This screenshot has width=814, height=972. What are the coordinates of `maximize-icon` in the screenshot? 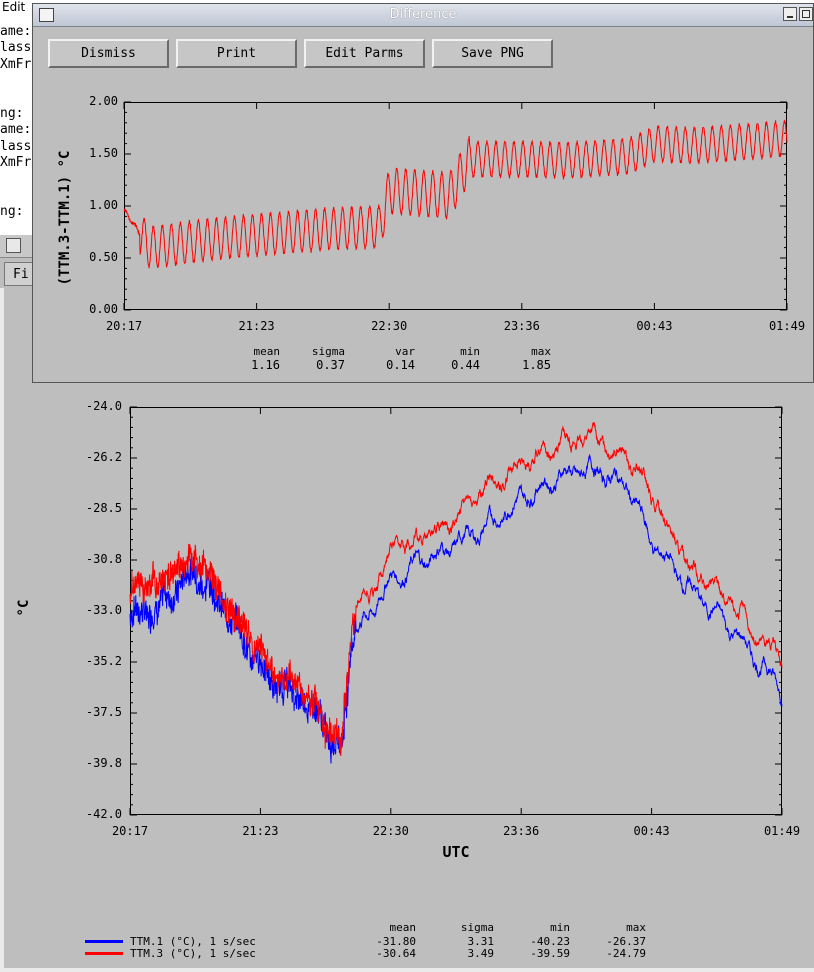 It's located at (806, 14).